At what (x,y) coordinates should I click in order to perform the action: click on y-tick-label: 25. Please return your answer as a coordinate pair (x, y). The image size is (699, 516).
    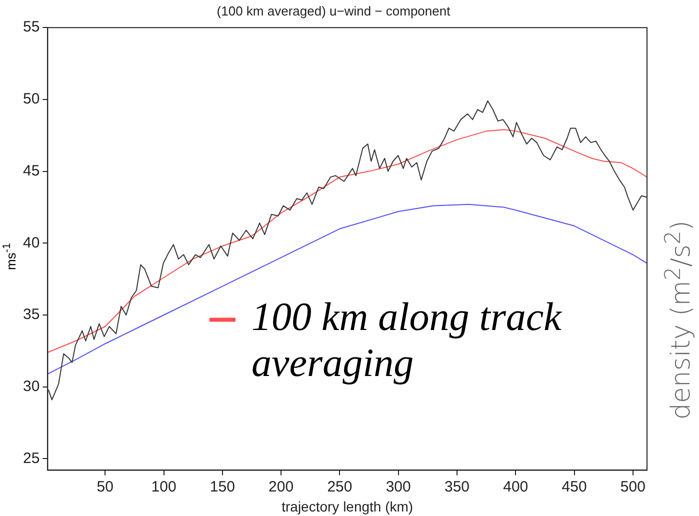
    Looking at the image, I should click on (31, 458).